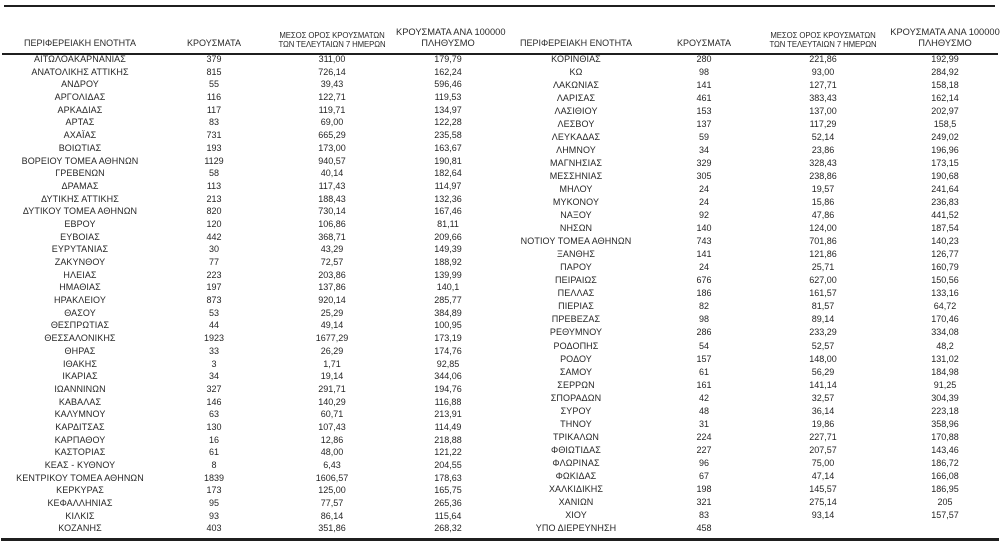  I want to click on cell: 116,88, so click(448, 401).